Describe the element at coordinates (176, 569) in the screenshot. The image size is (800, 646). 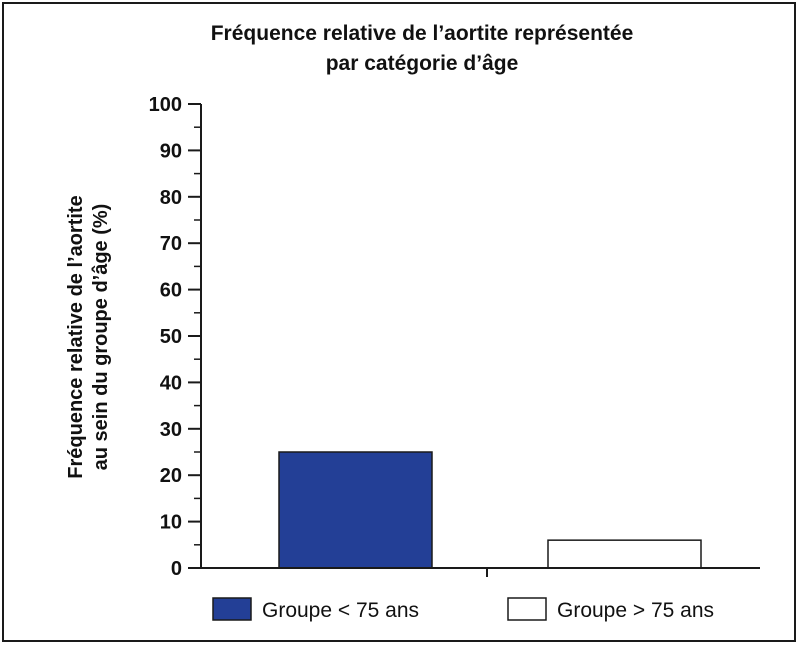
I see `y-tick-label: 0` at that location.